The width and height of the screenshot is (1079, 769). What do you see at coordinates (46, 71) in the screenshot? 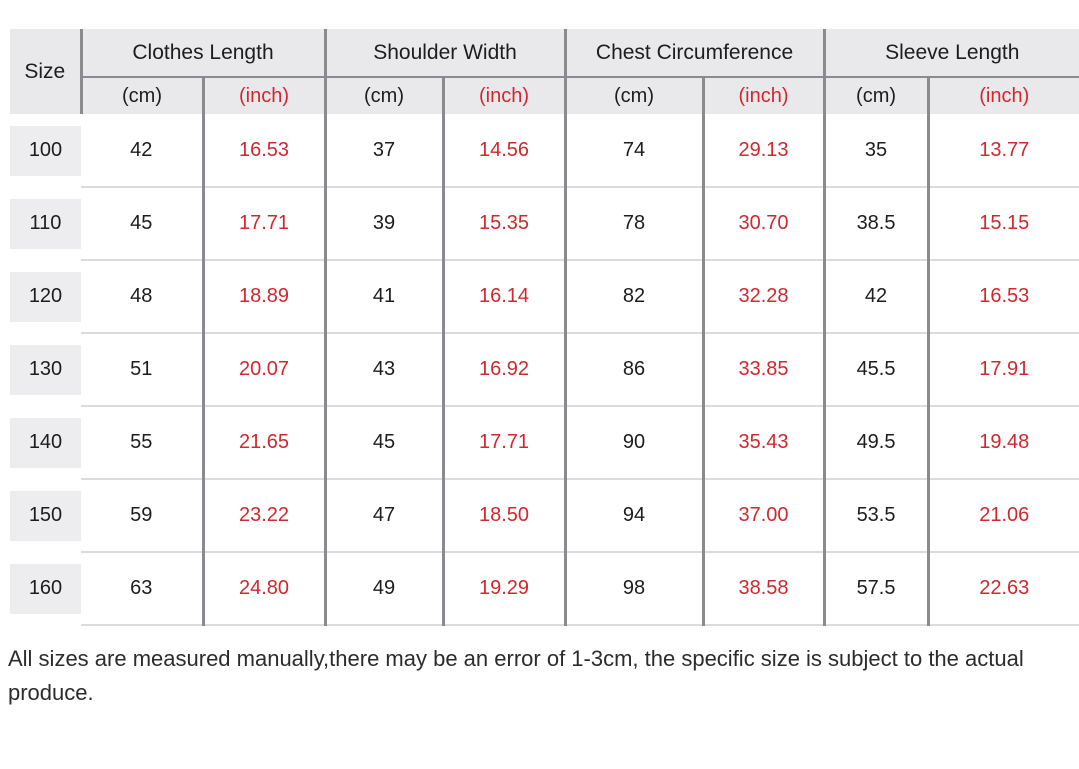
I see `size-column-header: Size` at bounding box center [46, 71].